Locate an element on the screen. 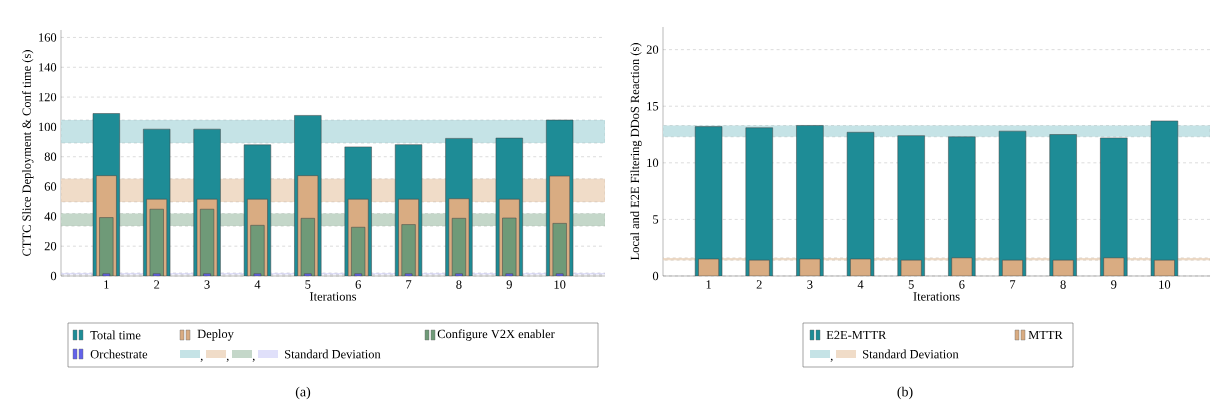 Image resolution: width=1213 pixels, height=410 pixels. y-tick-label: 5 is located at coordinates (656, 219).